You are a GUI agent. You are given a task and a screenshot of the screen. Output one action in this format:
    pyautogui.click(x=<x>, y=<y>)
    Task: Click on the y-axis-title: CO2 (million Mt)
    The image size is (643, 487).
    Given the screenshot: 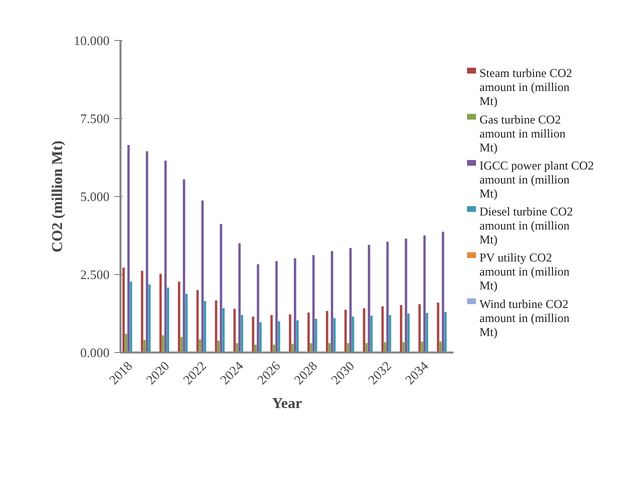 What is the action you would take?
    pyautogui.click(x=58, y=196)
    